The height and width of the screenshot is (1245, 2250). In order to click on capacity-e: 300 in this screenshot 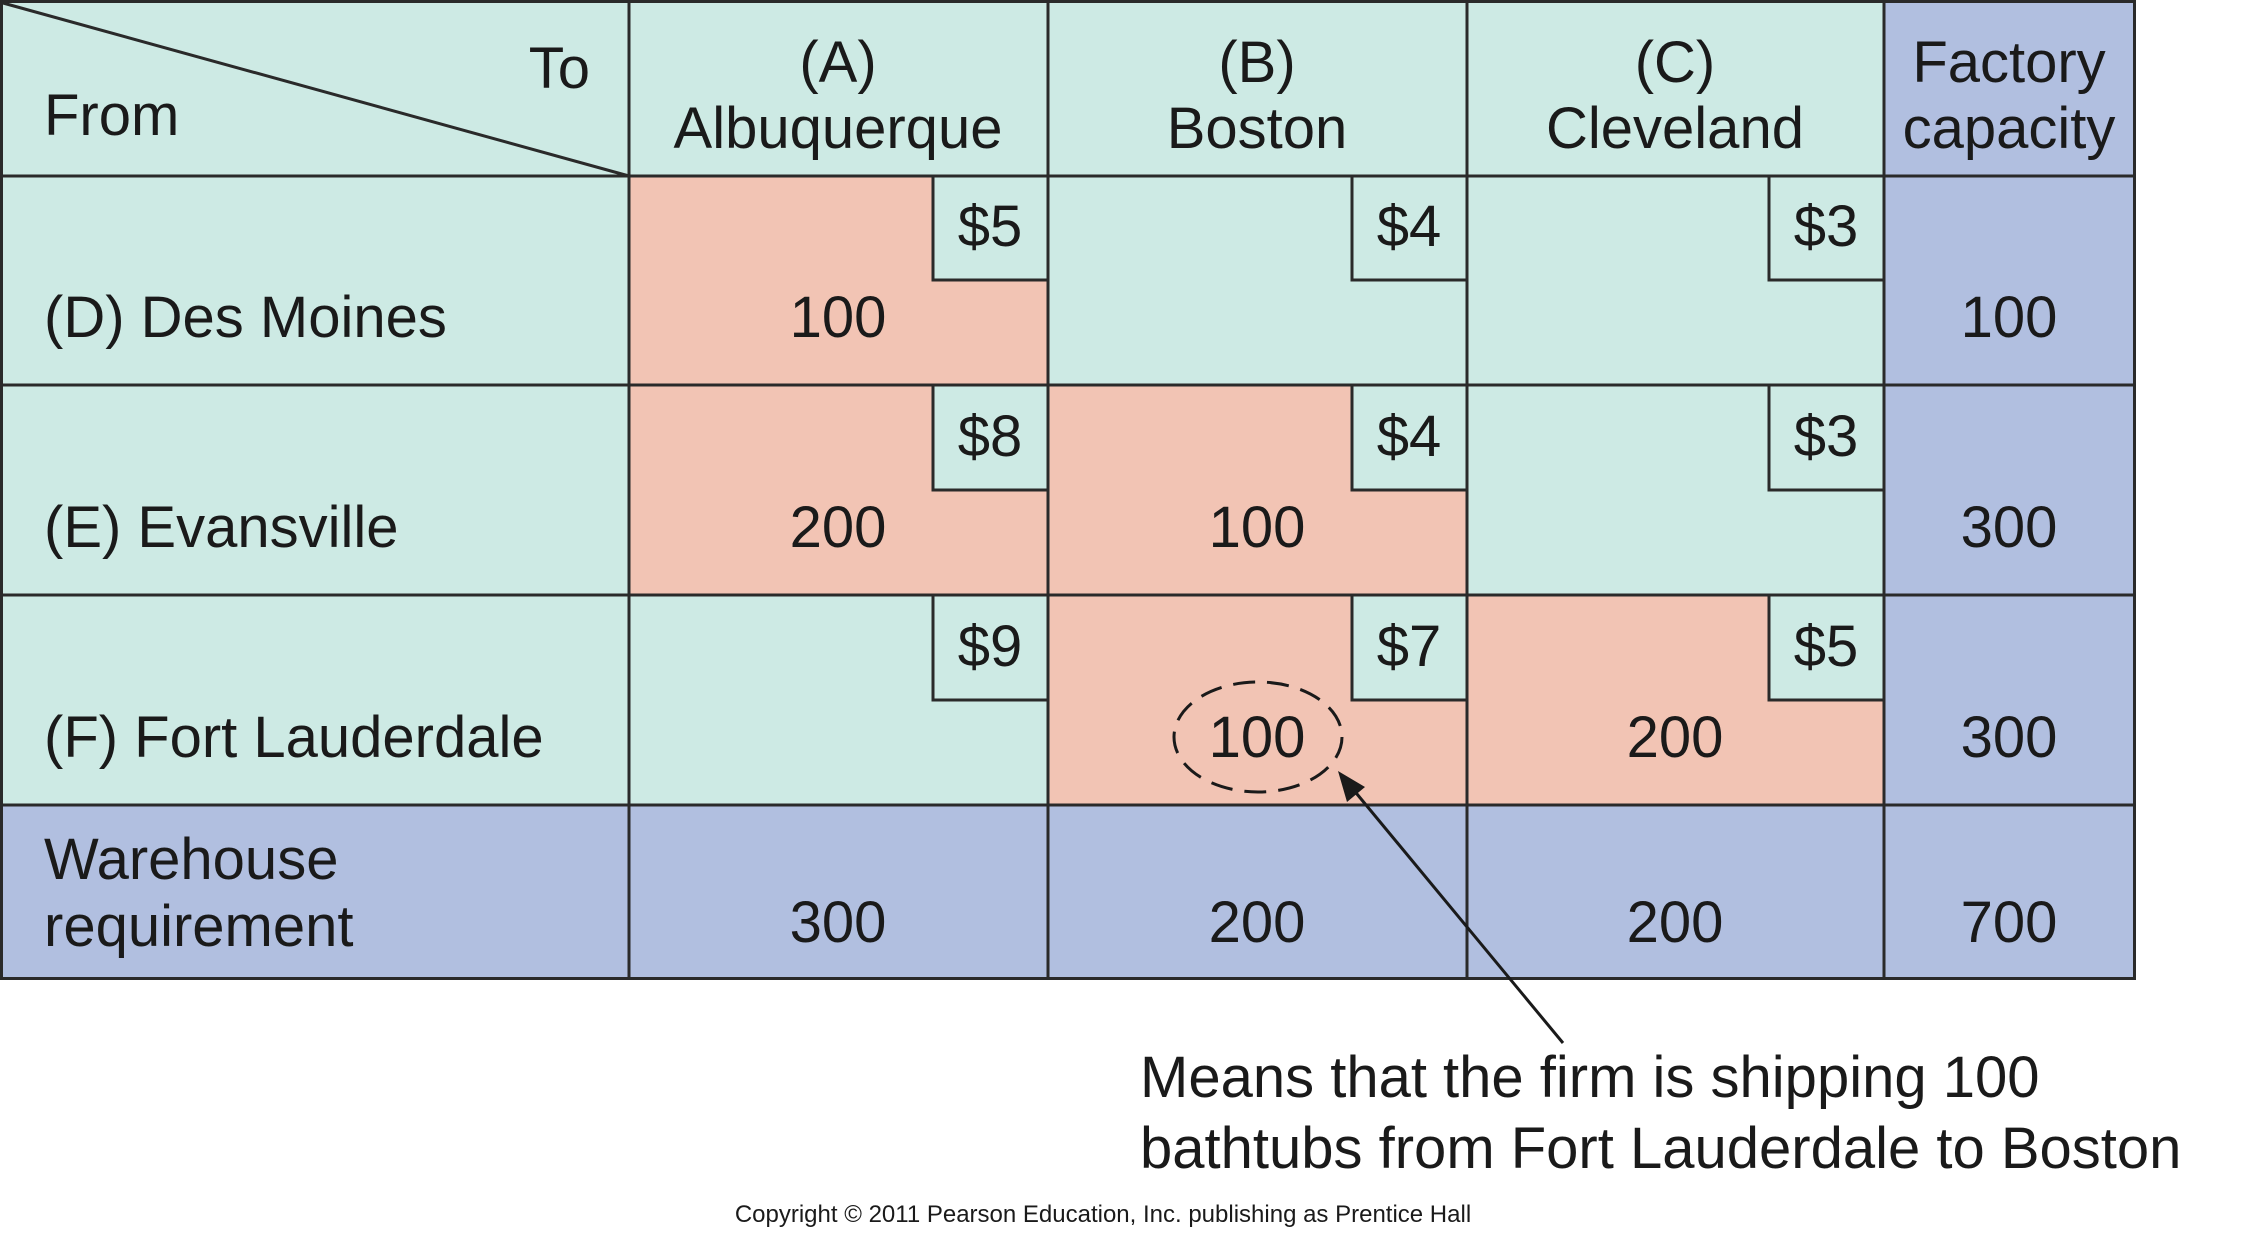, I will do `click(2009, 527)`.